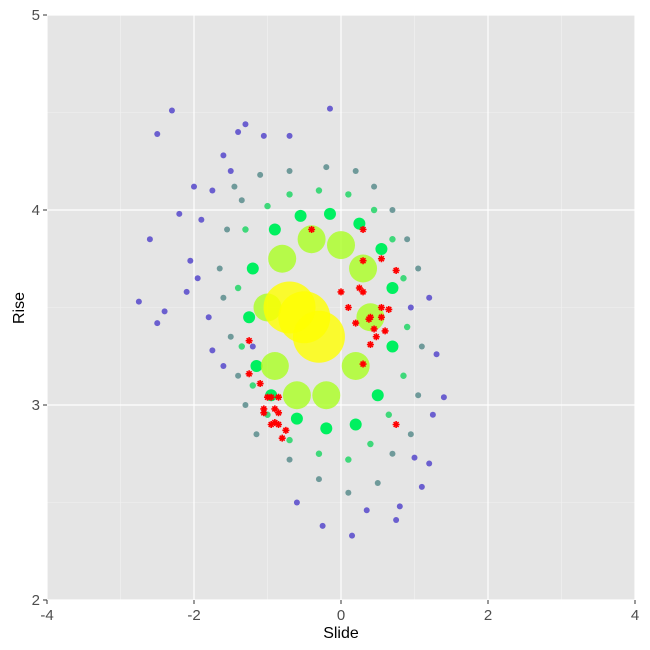  I want to click on y-tick-label: 4, so click(36, 210).